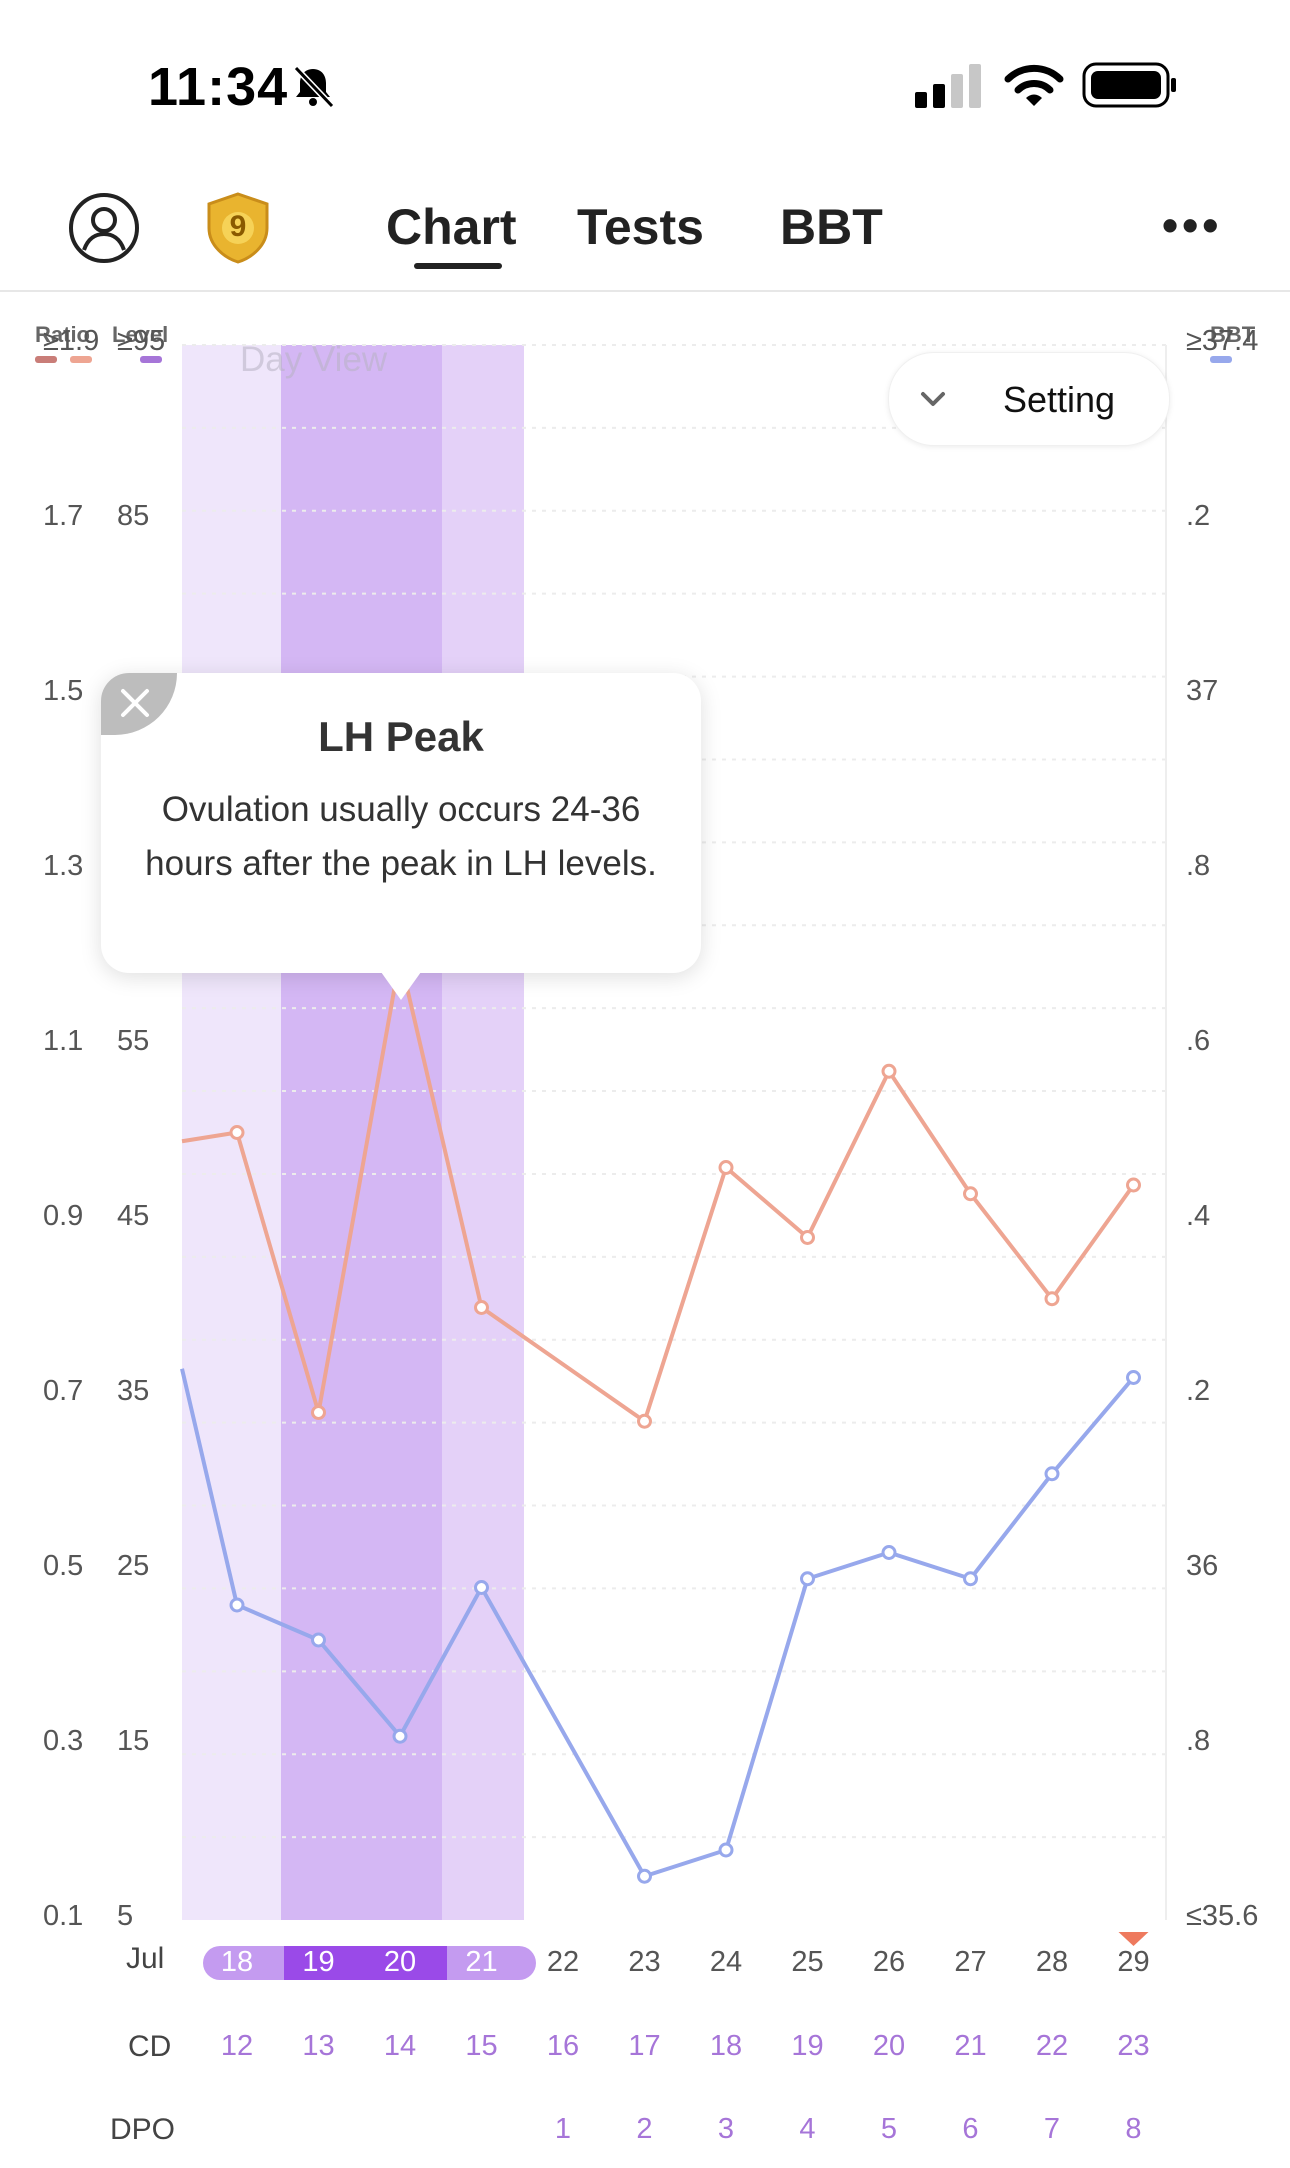 This screenshot has height=2168, width=1290. I want to click on ratio-tick: 0.5, so click(63, 1566).